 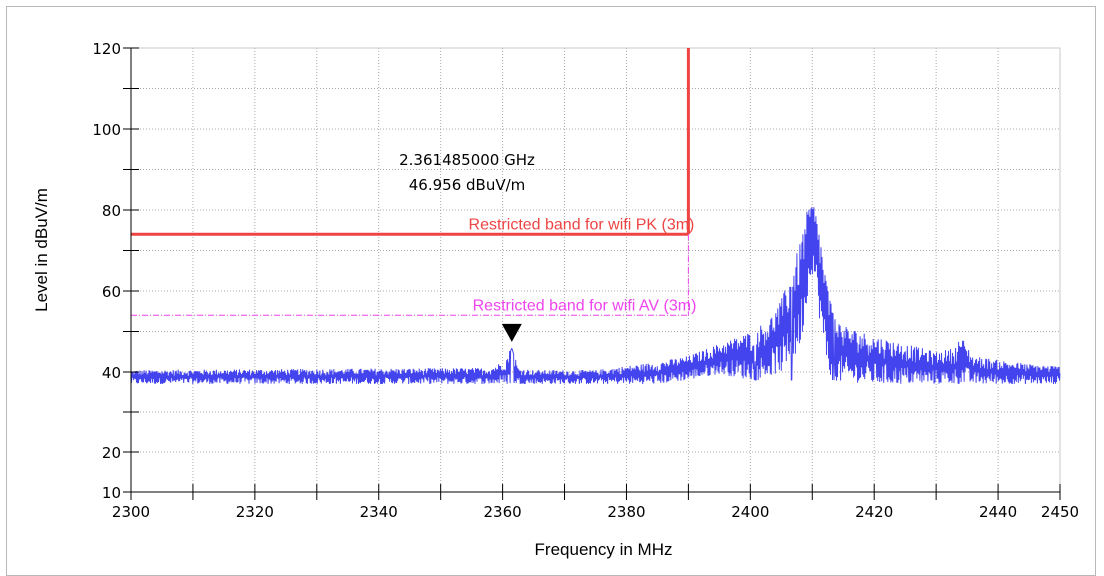 What do you see at coordinates (467, 185) in the screenshot?
I see `marker-level: 46.956 dBuV/m` at bounding box center [467, 185].